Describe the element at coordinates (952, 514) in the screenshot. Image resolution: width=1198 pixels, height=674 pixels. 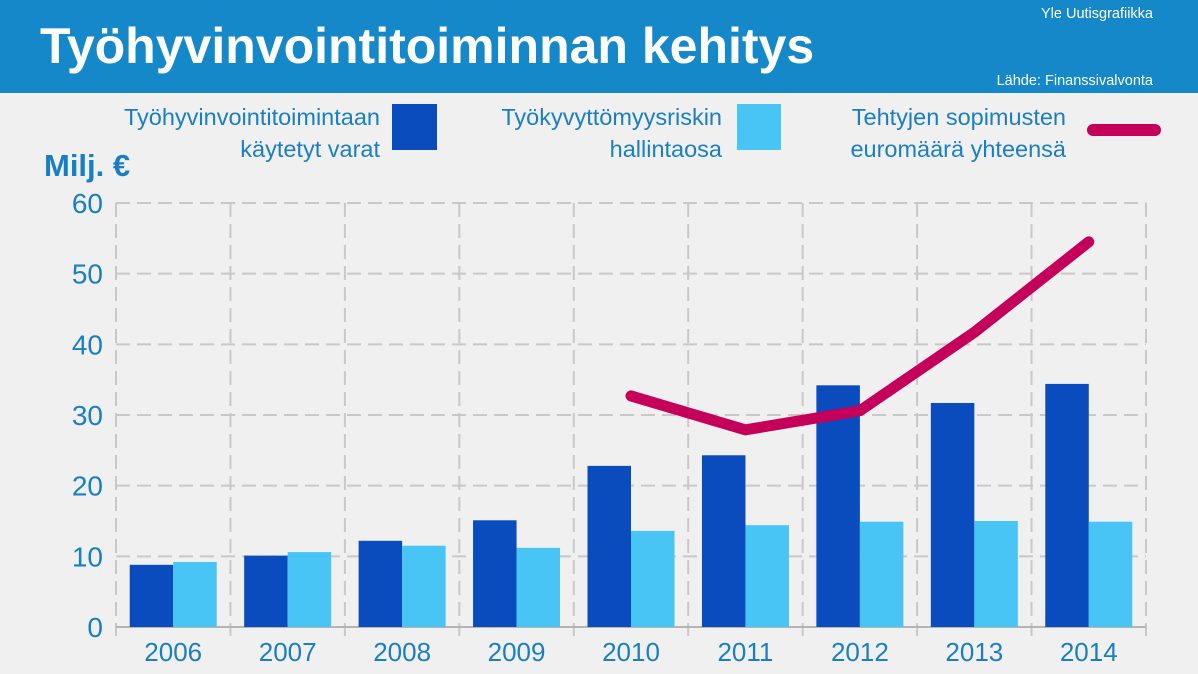
I see `bar-wellbeing-funds-2013` at that location.